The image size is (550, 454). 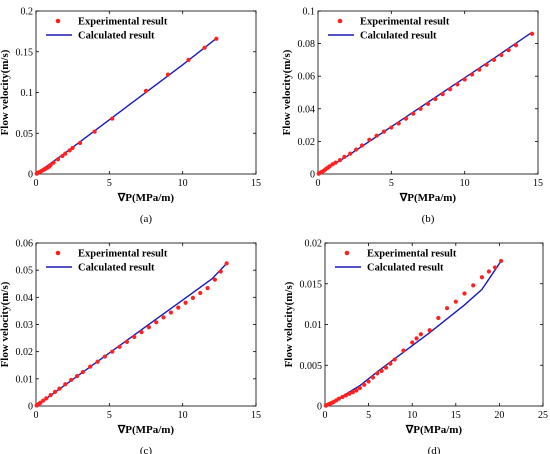 I want to click on y-tick-label: 0.2, so click(x=27, y=12).